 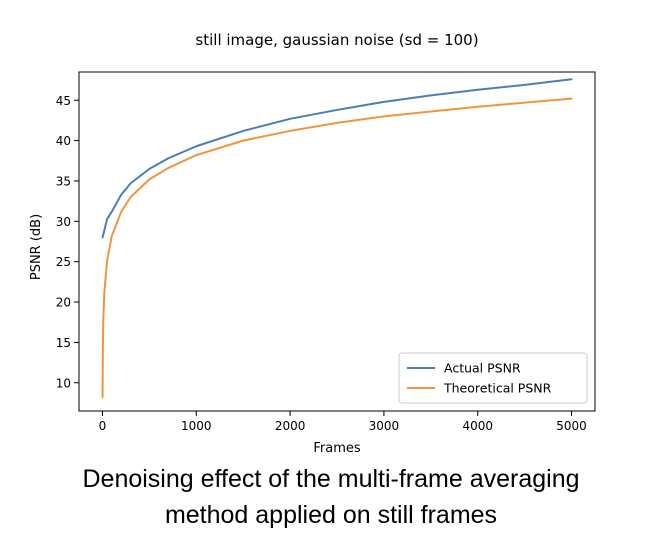 I want to click on chart-title: still image, gaussian noise (sd = 100), so click(x=336, y=40).